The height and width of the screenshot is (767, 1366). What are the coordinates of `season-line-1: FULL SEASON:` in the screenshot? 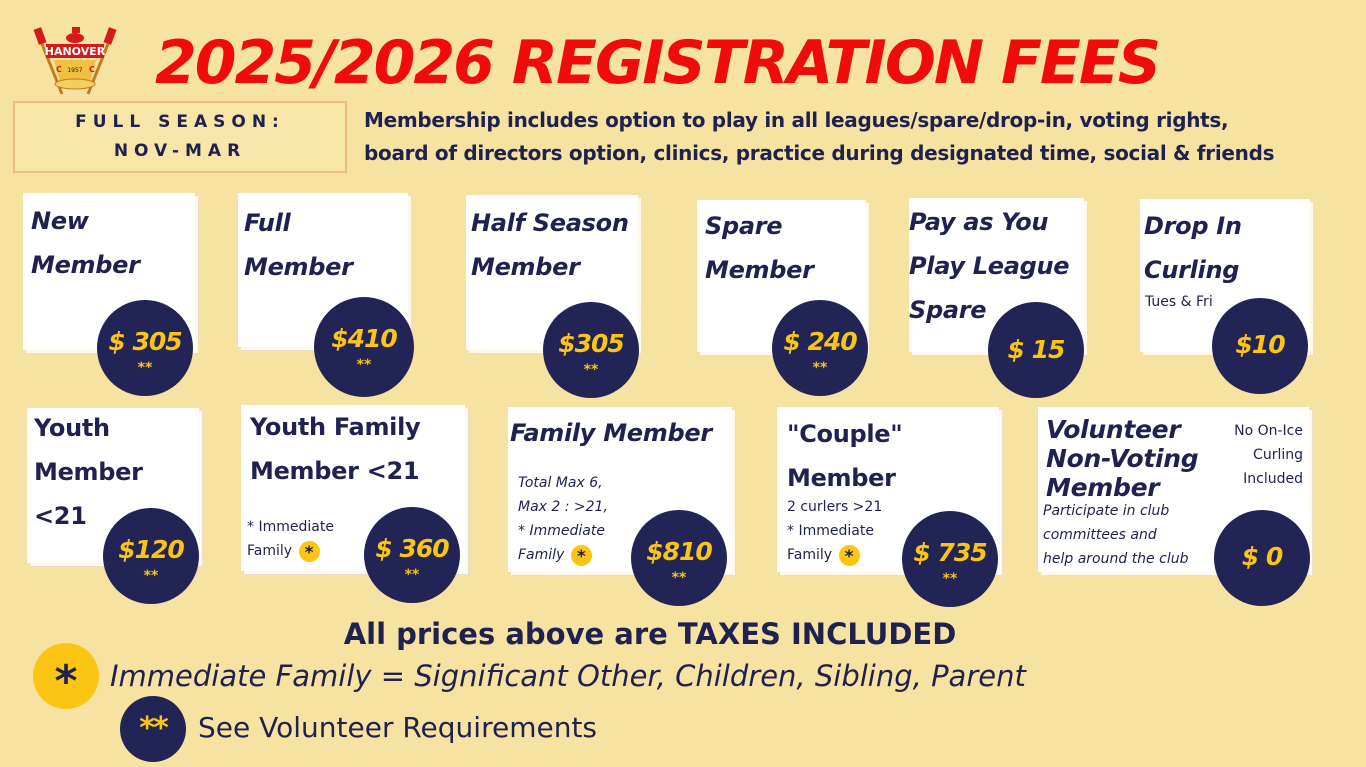 It's located at (180, 122).